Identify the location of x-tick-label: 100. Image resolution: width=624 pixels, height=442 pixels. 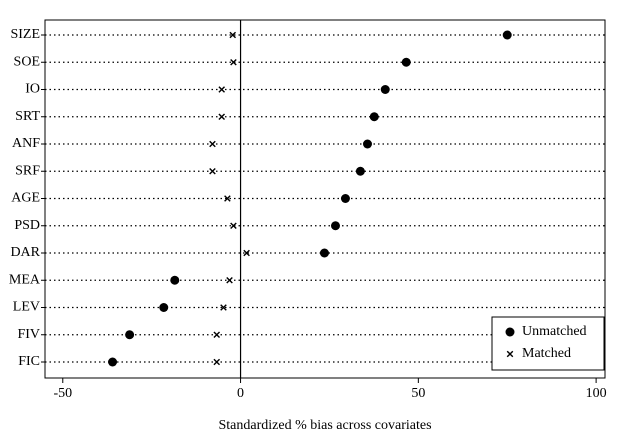
(596, 393).